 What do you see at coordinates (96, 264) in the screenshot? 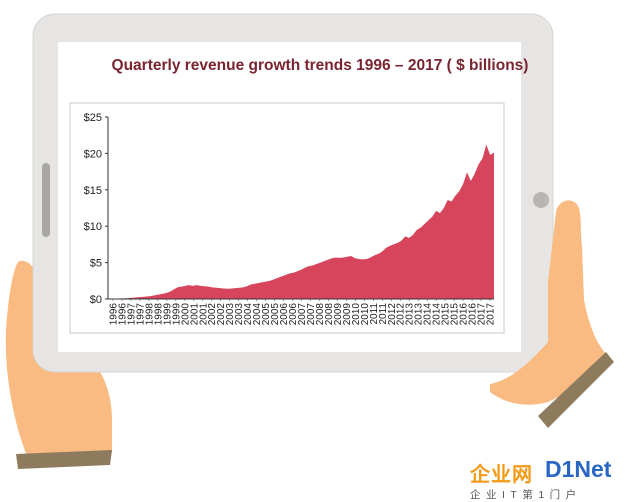
I see `y-tick-label: $5` at bounding box center [96, 264].